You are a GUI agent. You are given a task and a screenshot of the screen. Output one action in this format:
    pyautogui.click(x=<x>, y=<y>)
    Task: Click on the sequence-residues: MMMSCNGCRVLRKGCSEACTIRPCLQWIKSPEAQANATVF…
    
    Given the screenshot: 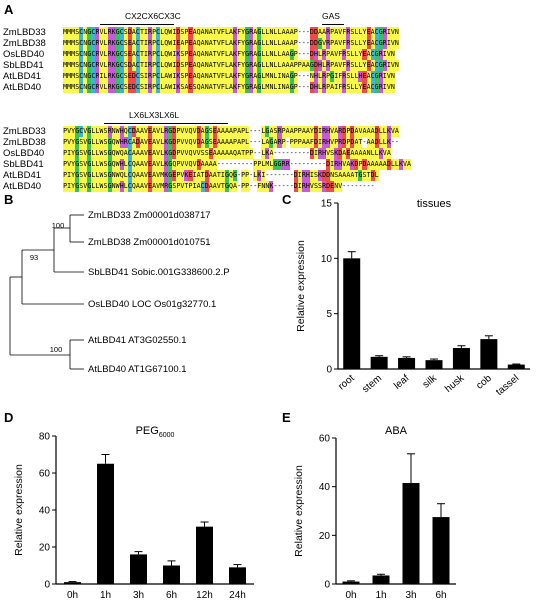 What is the action you would take?
    pyautogui.click(x=229, y=54)
    